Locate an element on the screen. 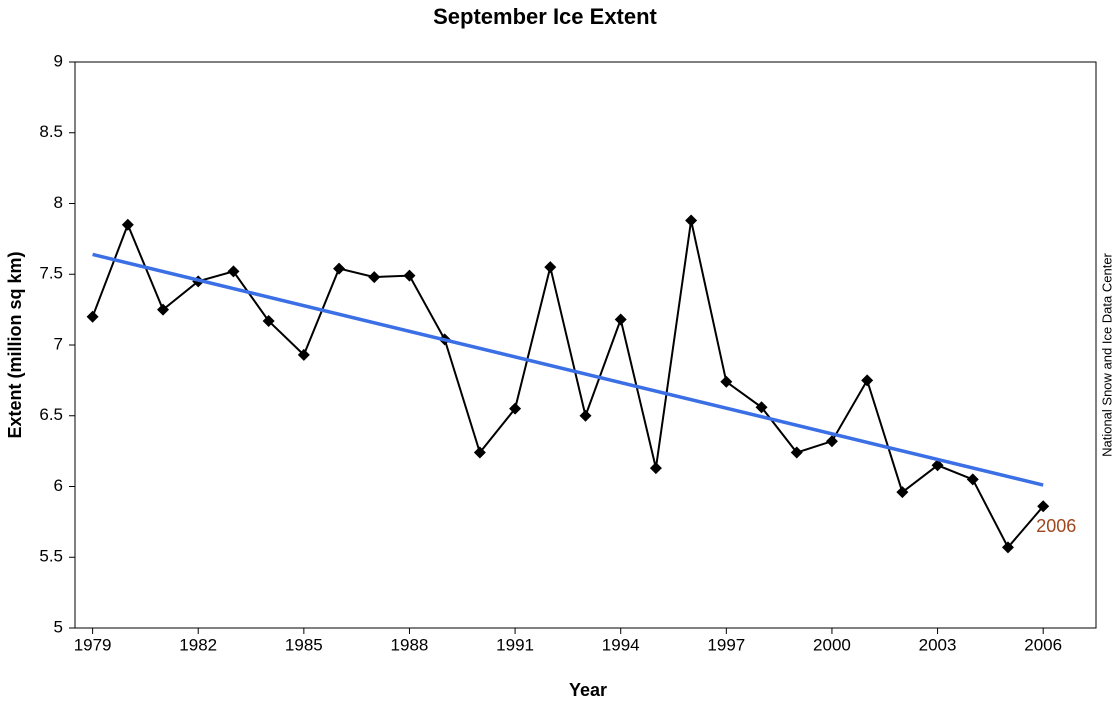  y-tick-label: 7 is located at coordinates (58, 343).